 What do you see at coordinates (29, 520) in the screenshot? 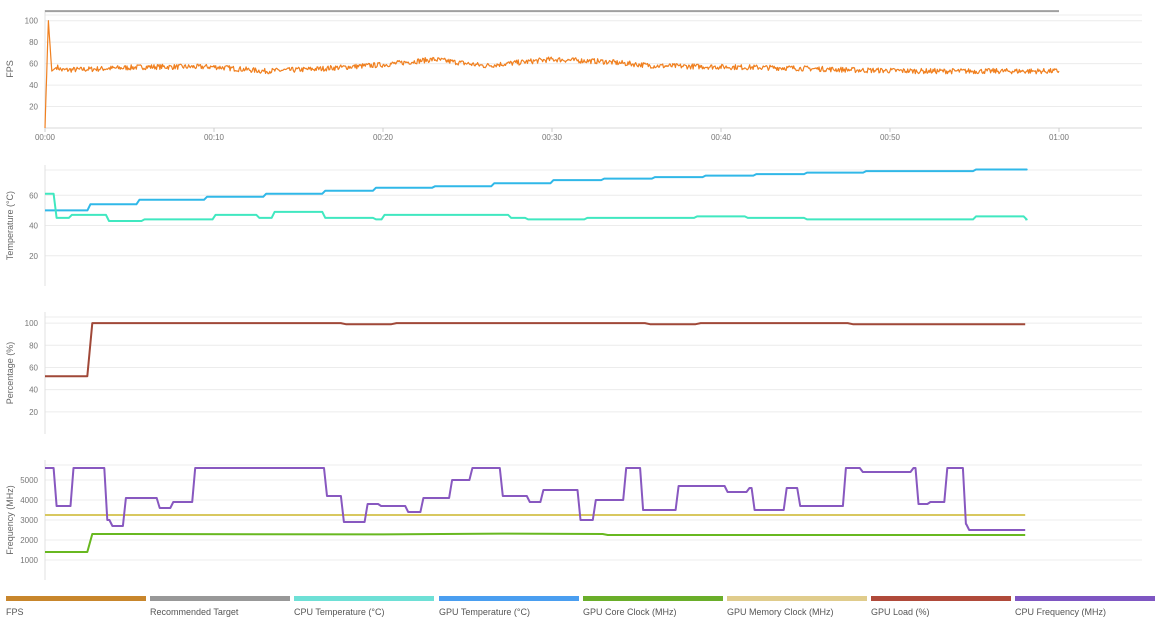
I see `y-tick-label: 3000` at bounding box center [29, 520].